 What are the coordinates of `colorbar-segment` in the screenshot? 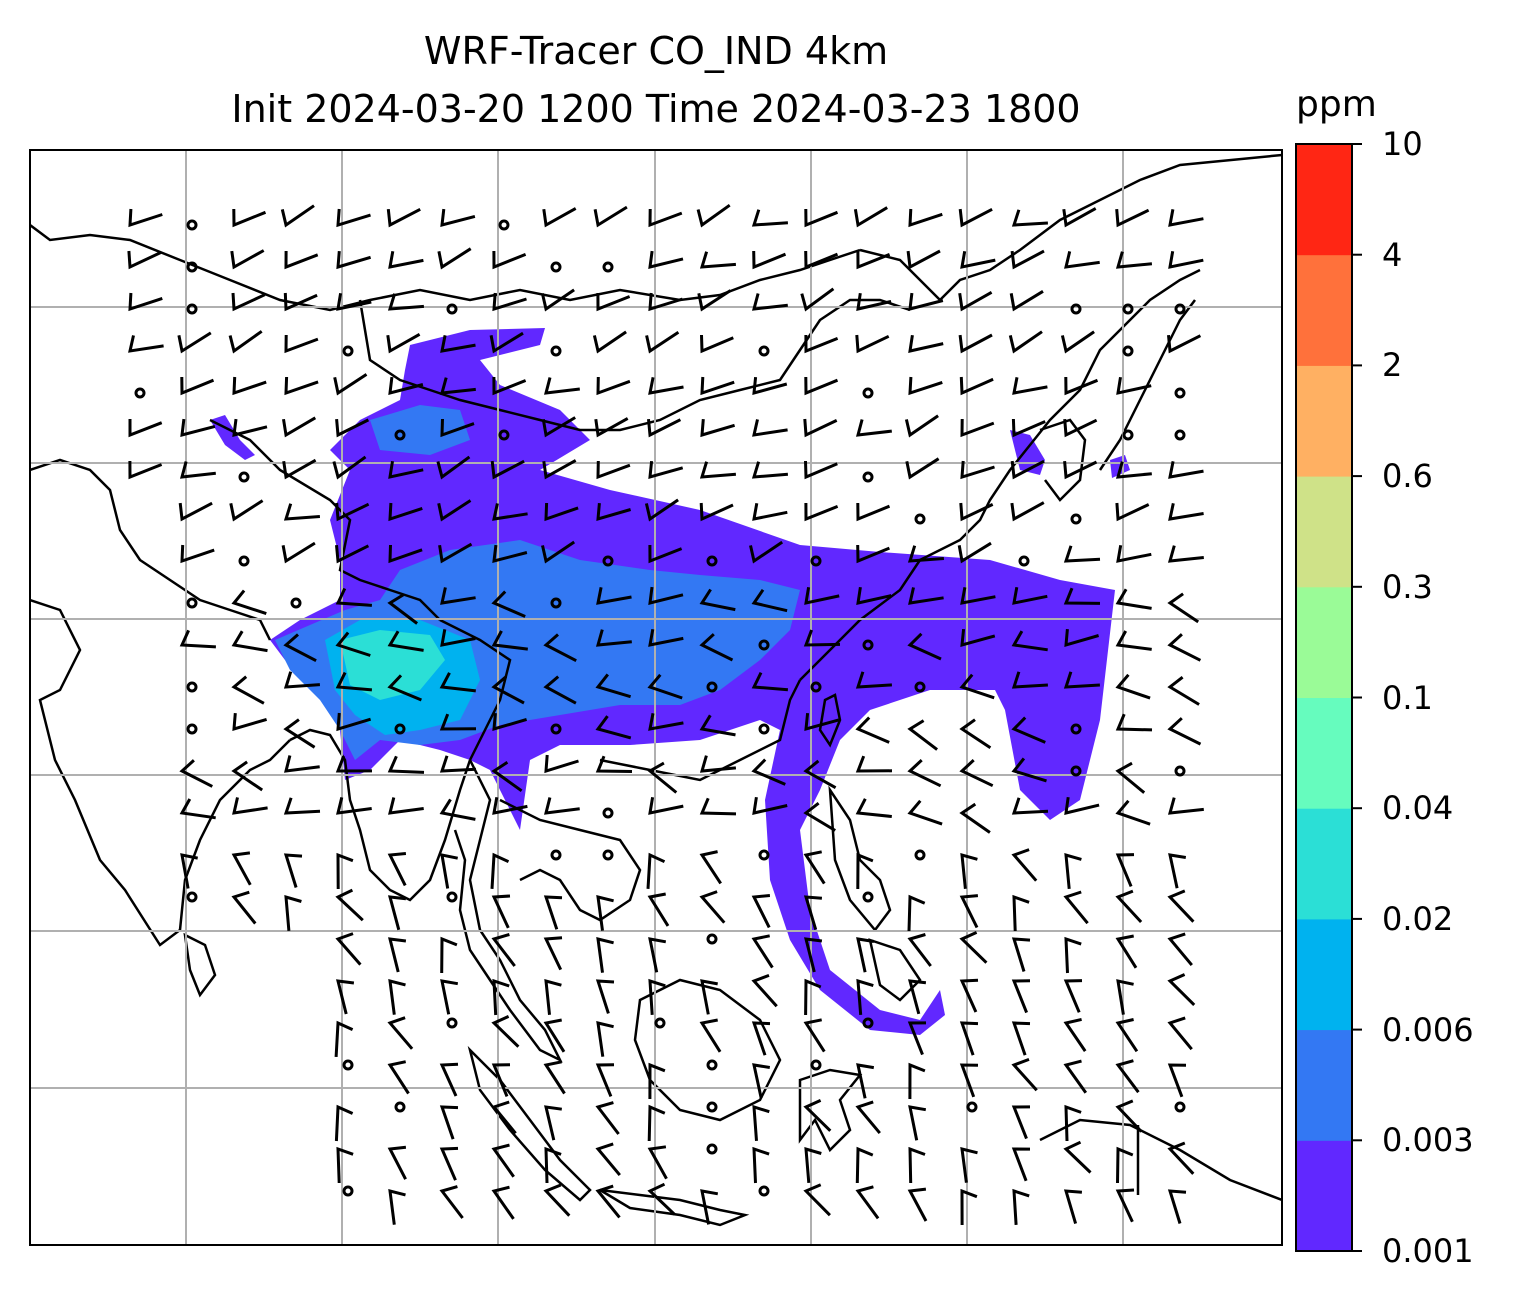 It's located at (1324, 1085).